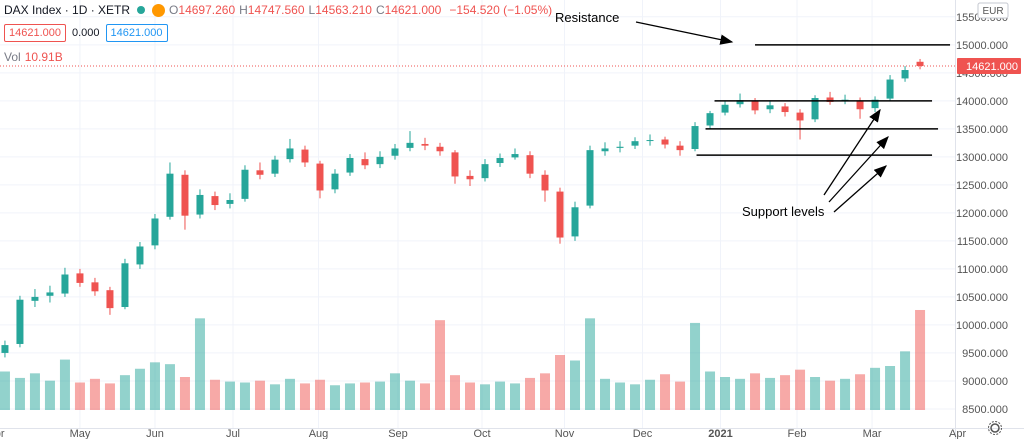 This screenshot has width=1024, height=439. I want to click on x-tick-label: Aug, so click(319, 433).